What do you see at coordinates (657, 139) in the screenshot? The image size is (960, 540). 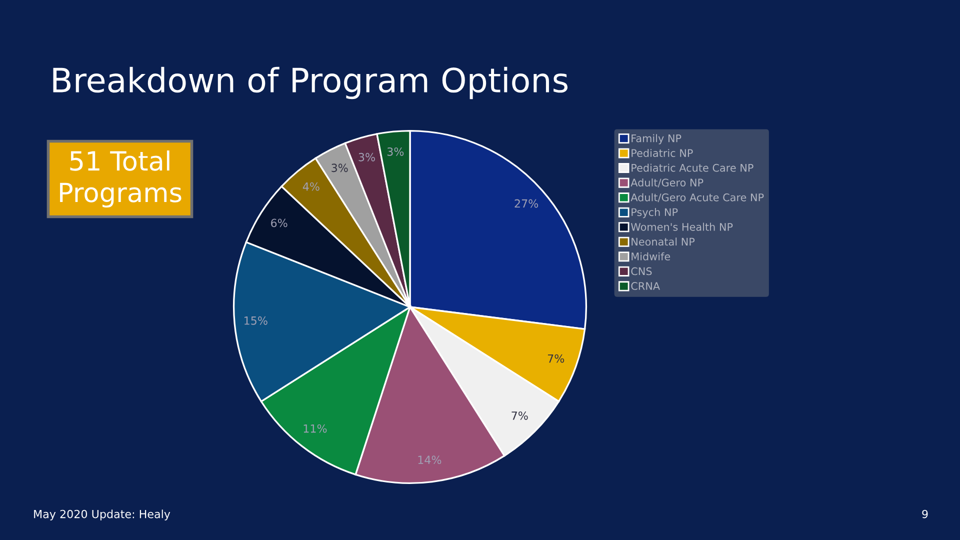 I see `legend-label: Family NP` at bounding box center [657, 139].